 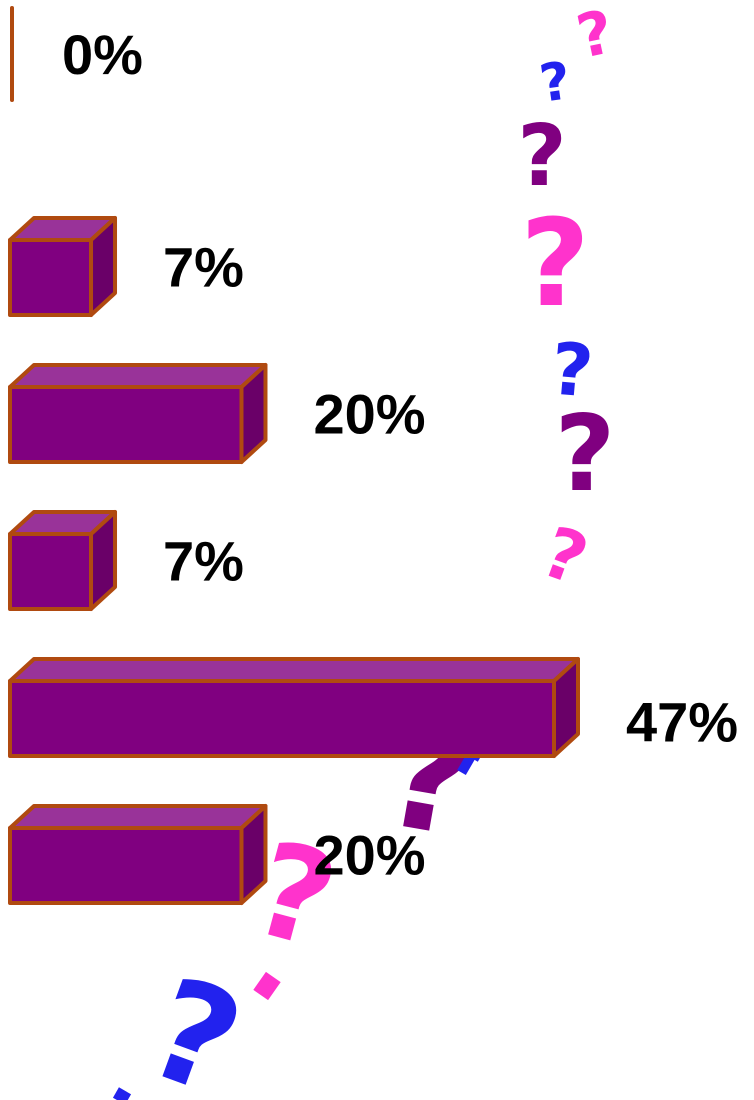 What do you see at coordinates (682, 722) in the screenshot?
I see `value-label-5: 47%` at bounding box center [682, 722].